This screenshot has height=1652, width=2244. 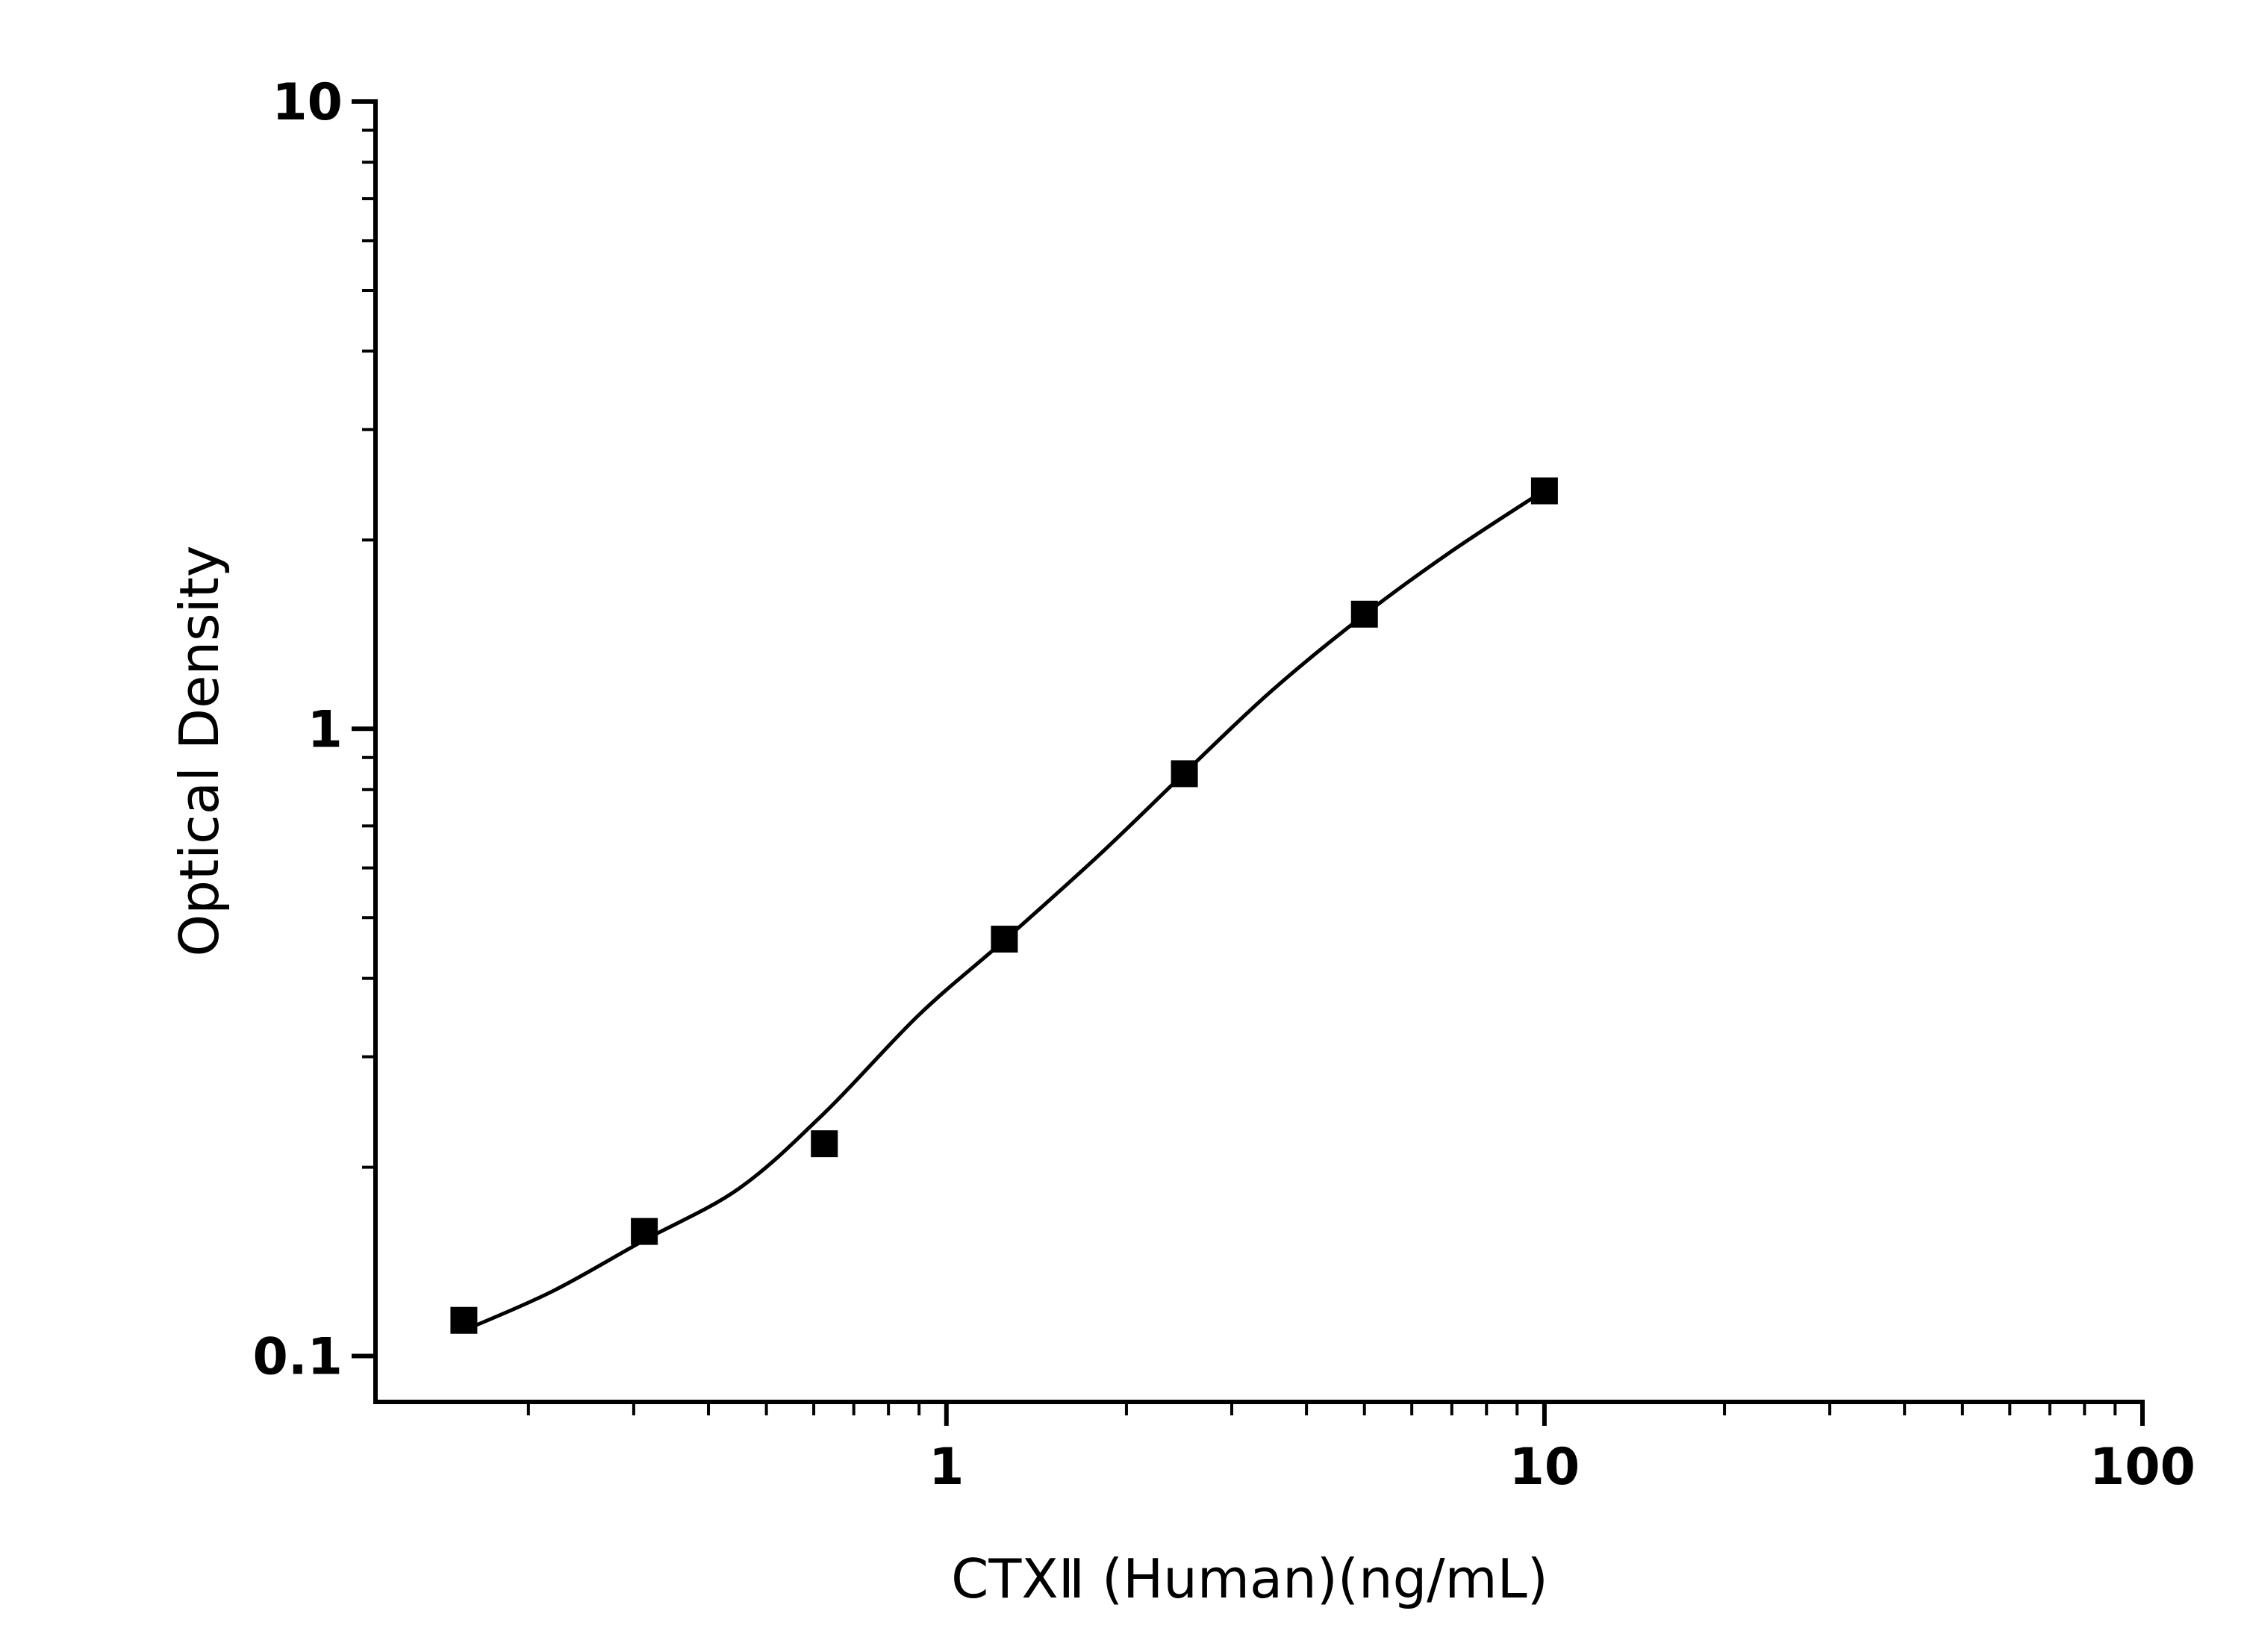 What do you see at coordinates (199, 751) in the screenshot?
I see `y-axis-title: Optical Density` at bounding box center [199, 751].